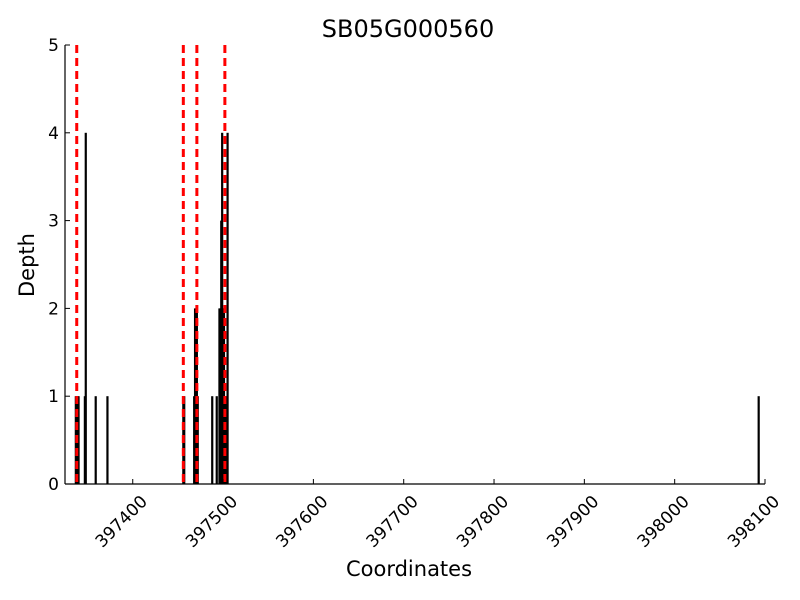 This screenshot has width=800, height=600. What do you see at coordinates (302, 522) in the screenshot?
I see `x-tick-label: 397600` at bounding box center [302, 522].